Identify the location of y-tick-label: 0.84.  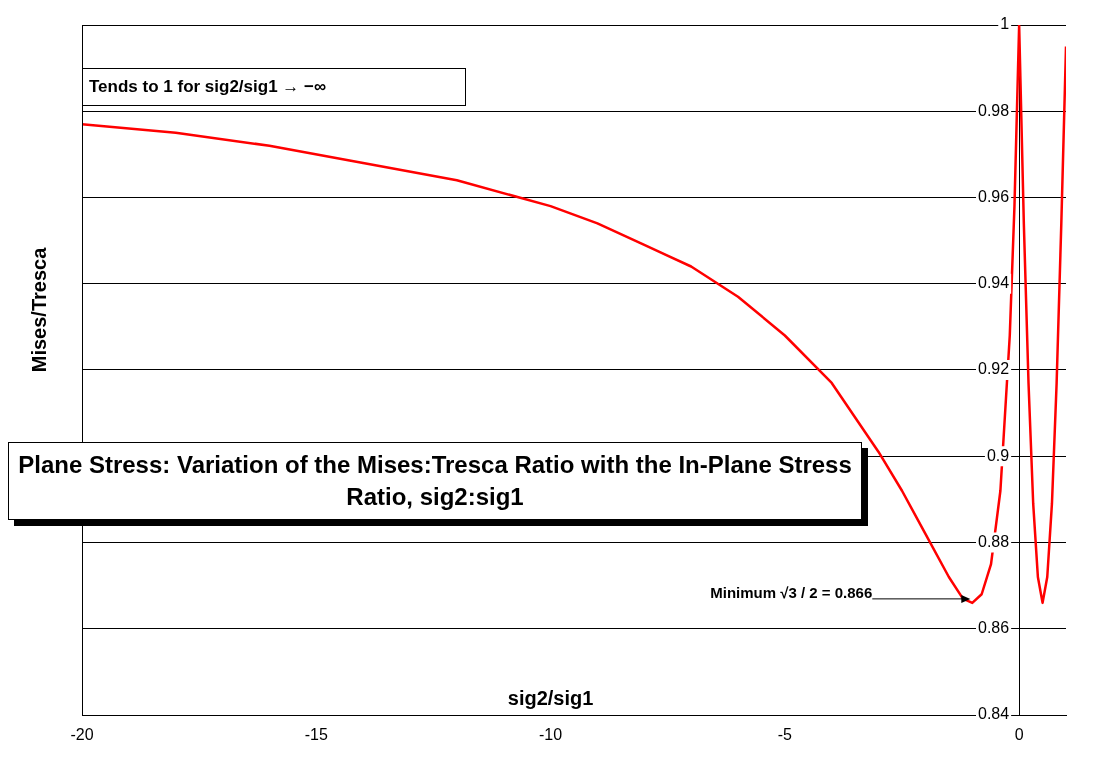
(994, 714).